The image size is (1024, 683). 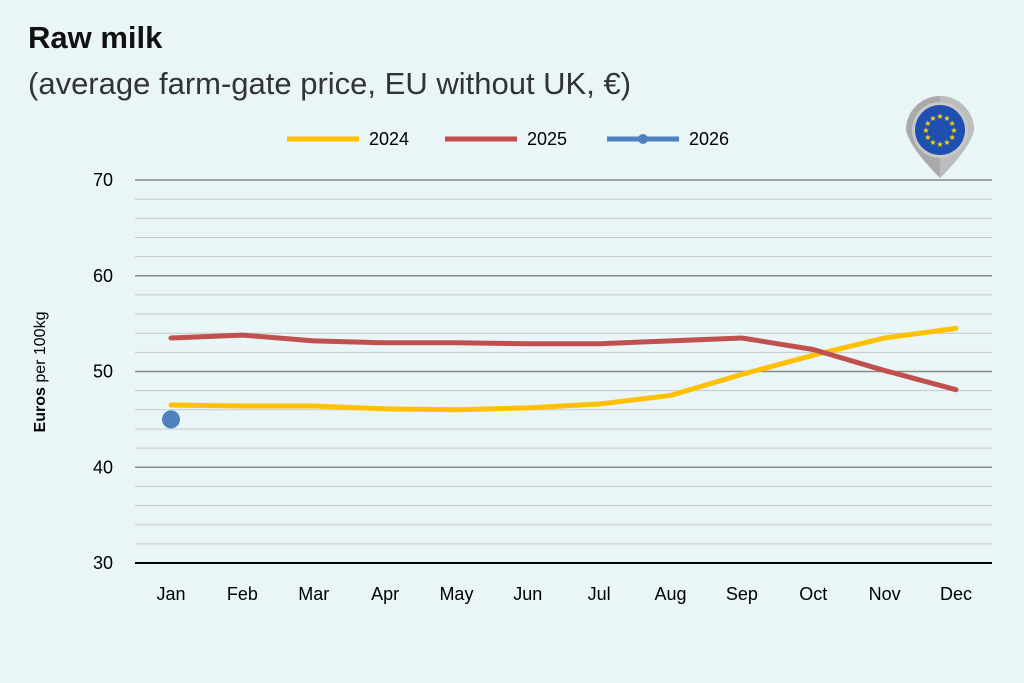 I want to click on y-tick-label: 70, so click(x=103, y=180).